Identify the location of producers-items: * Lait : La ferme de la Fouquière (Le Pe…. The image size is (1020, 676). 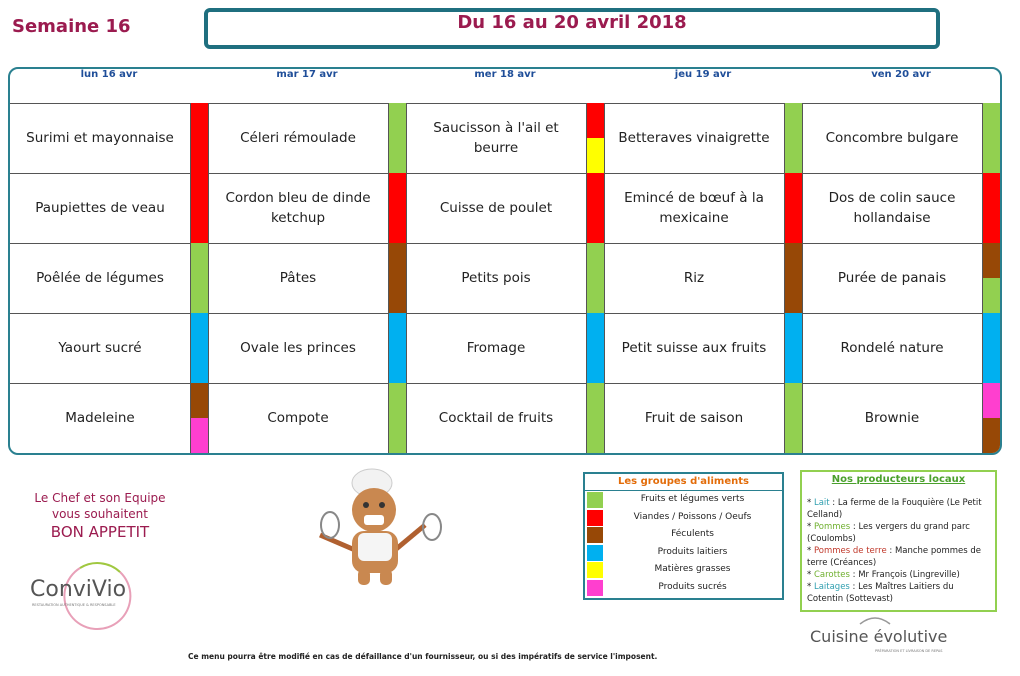
(898, 551).